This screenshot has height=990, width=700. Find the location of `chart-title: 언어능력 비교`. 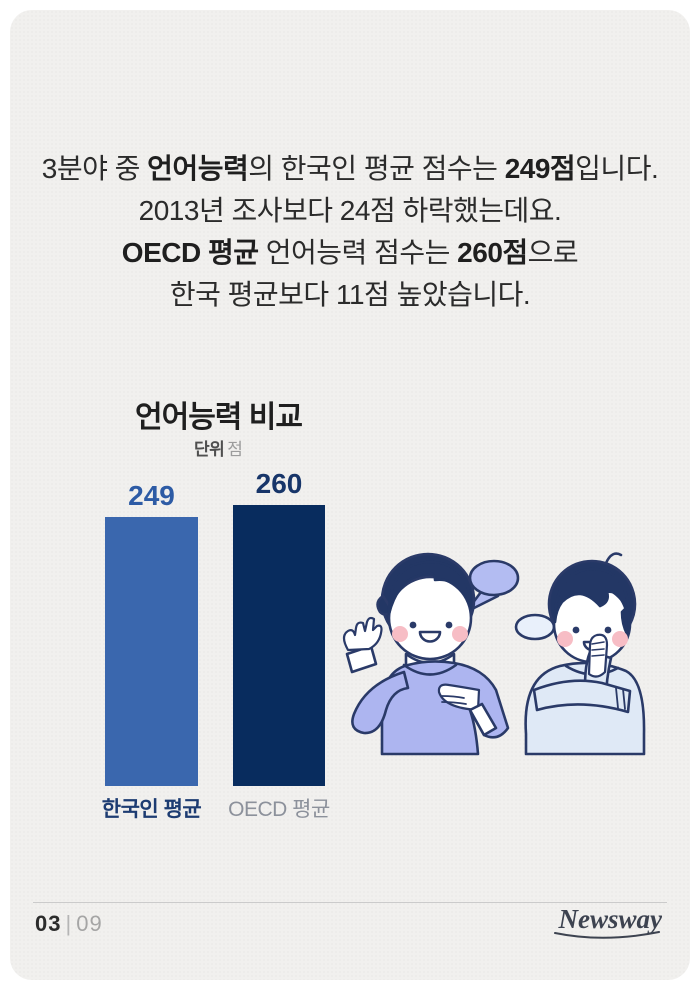

chart-title: 언어능력 비교 is located at coordinates (219, 417).